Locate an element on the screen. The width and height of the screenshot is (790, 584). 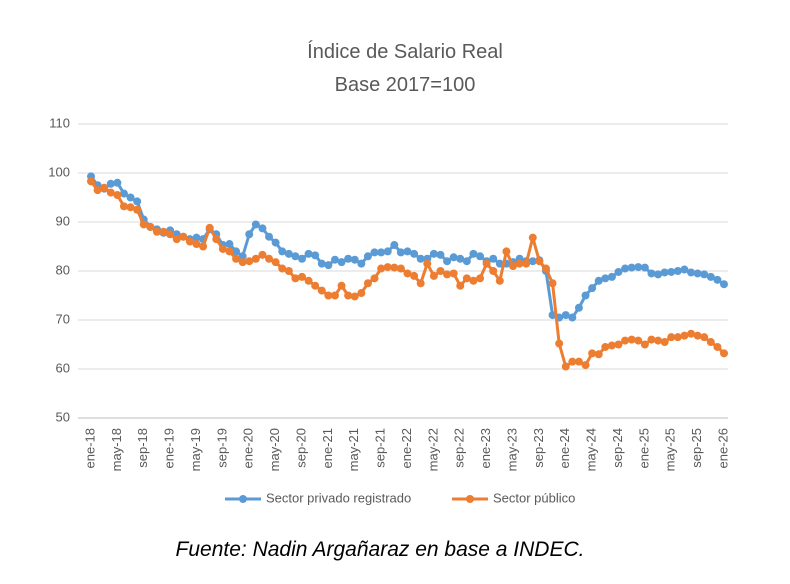
x-tick-label: ene-21 is located at coordinates (327, 448).